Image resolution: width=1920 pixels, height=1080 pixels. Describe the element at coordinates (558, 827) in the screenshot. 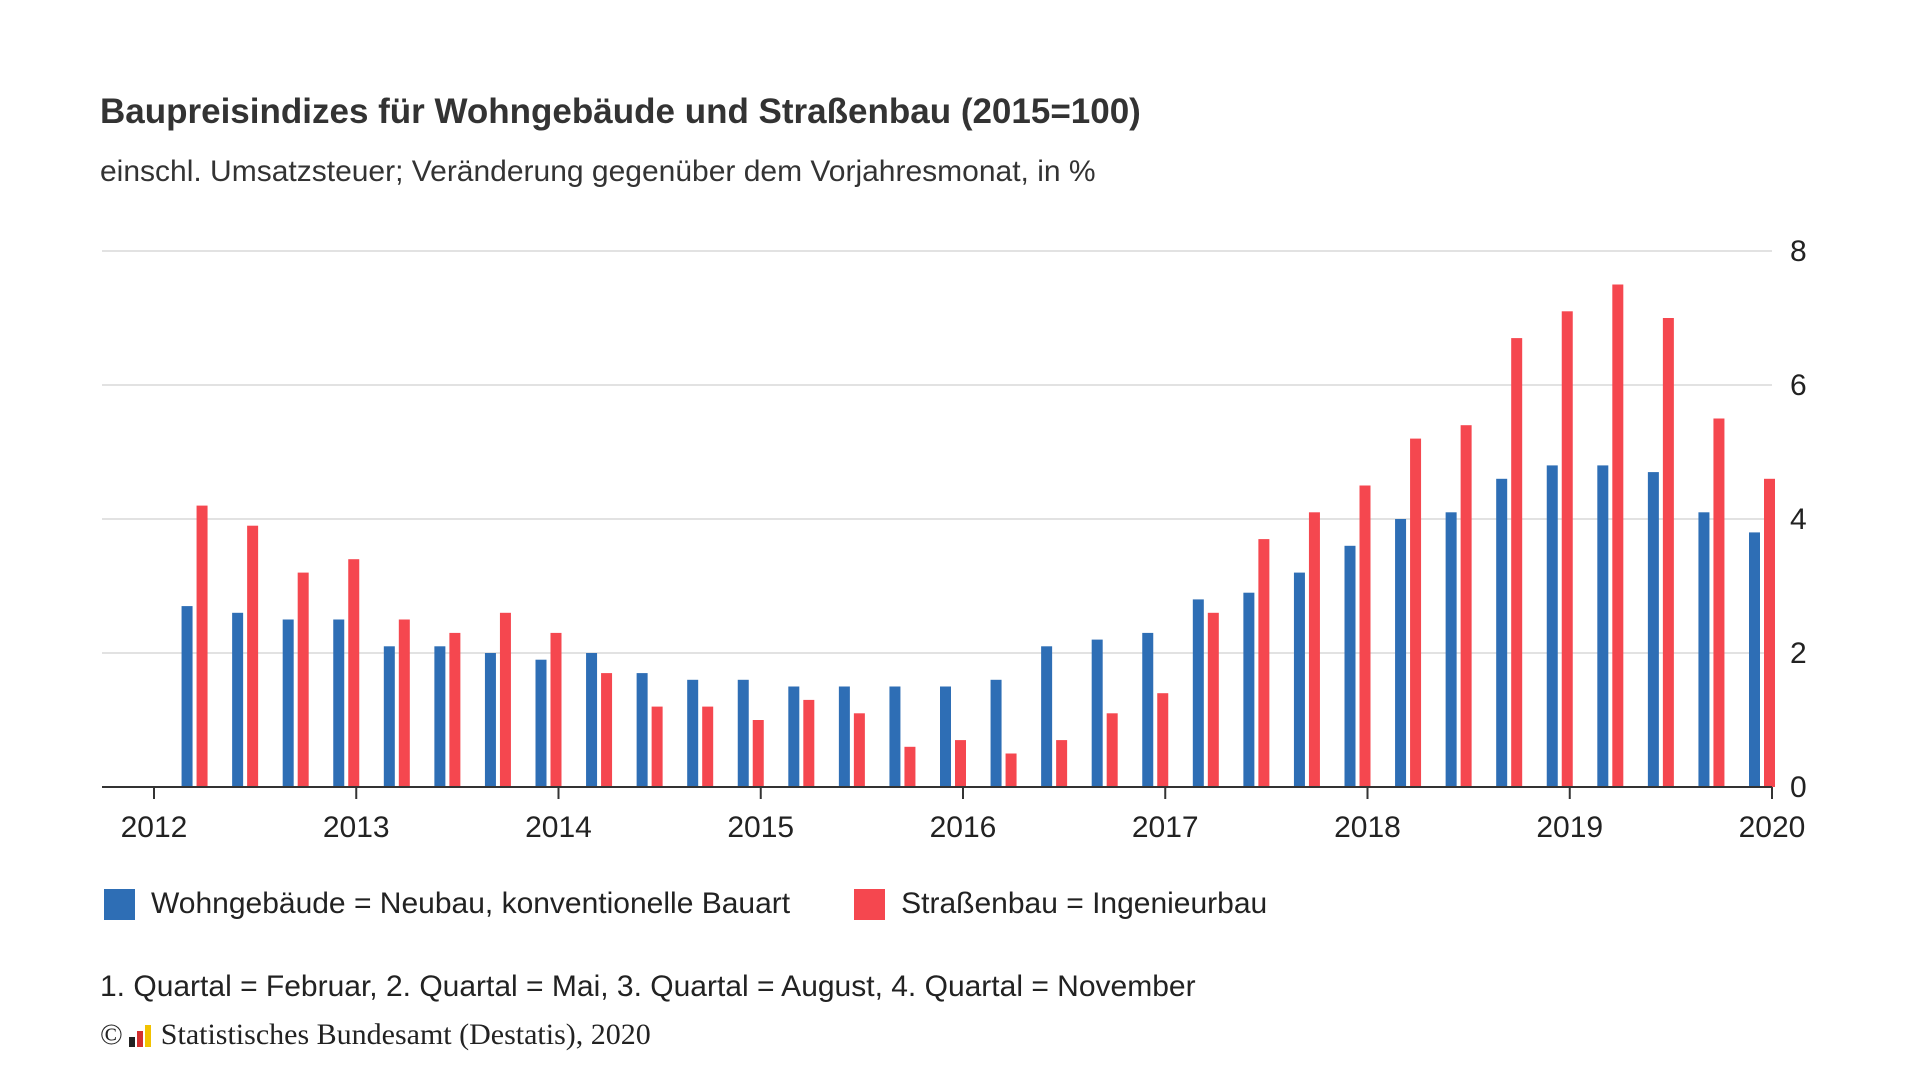

I see `x-tick-label: 2014` at that location.